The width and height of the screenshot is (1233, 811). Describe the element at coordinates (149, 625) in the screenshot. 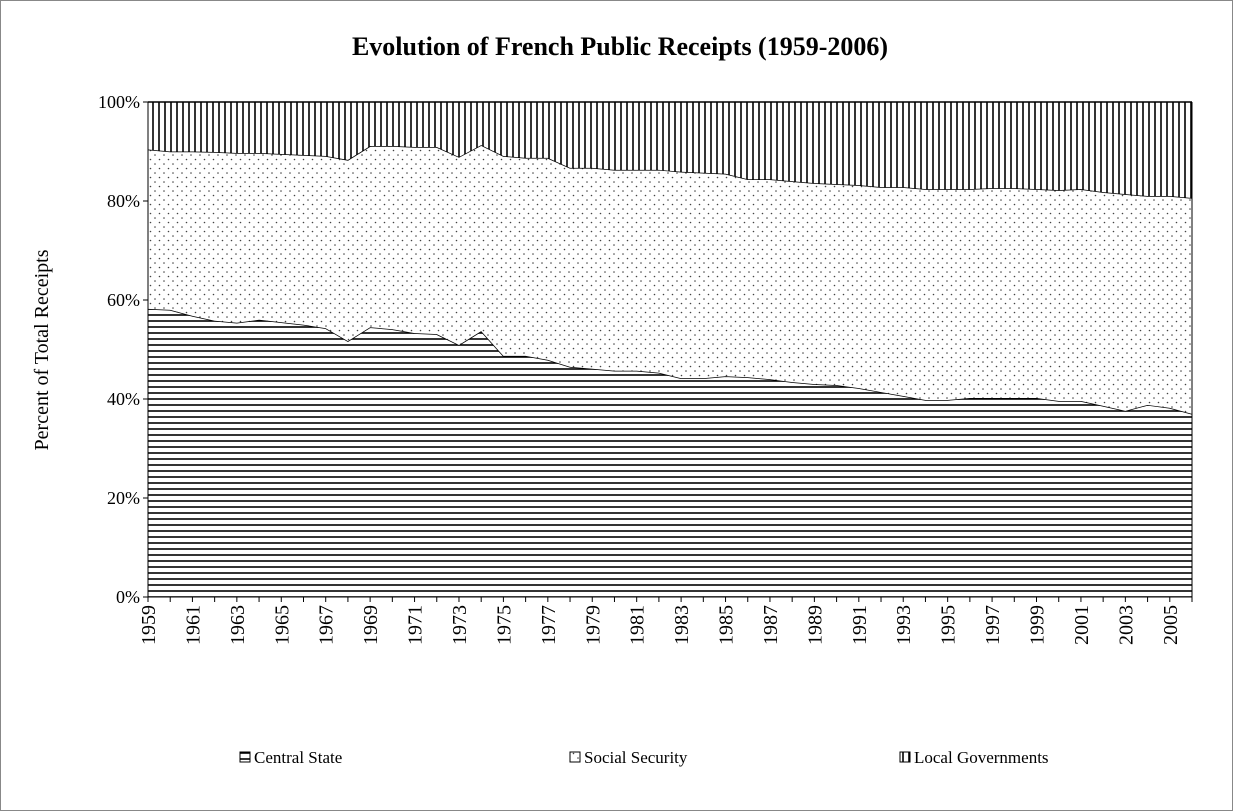

I see `x-tick-label: 1959` at that location.